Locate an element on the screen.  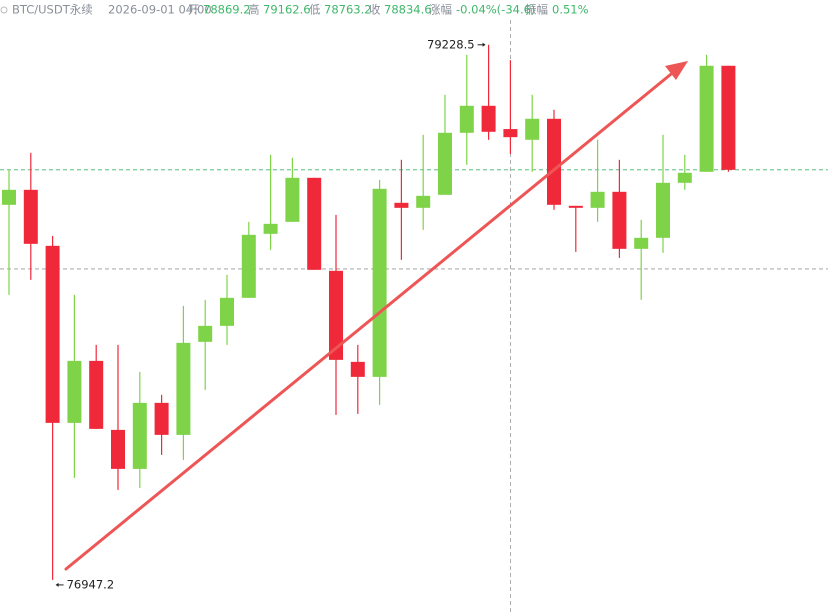
time: 2026-09-01 04:00 is located at coordinates (160, 10).